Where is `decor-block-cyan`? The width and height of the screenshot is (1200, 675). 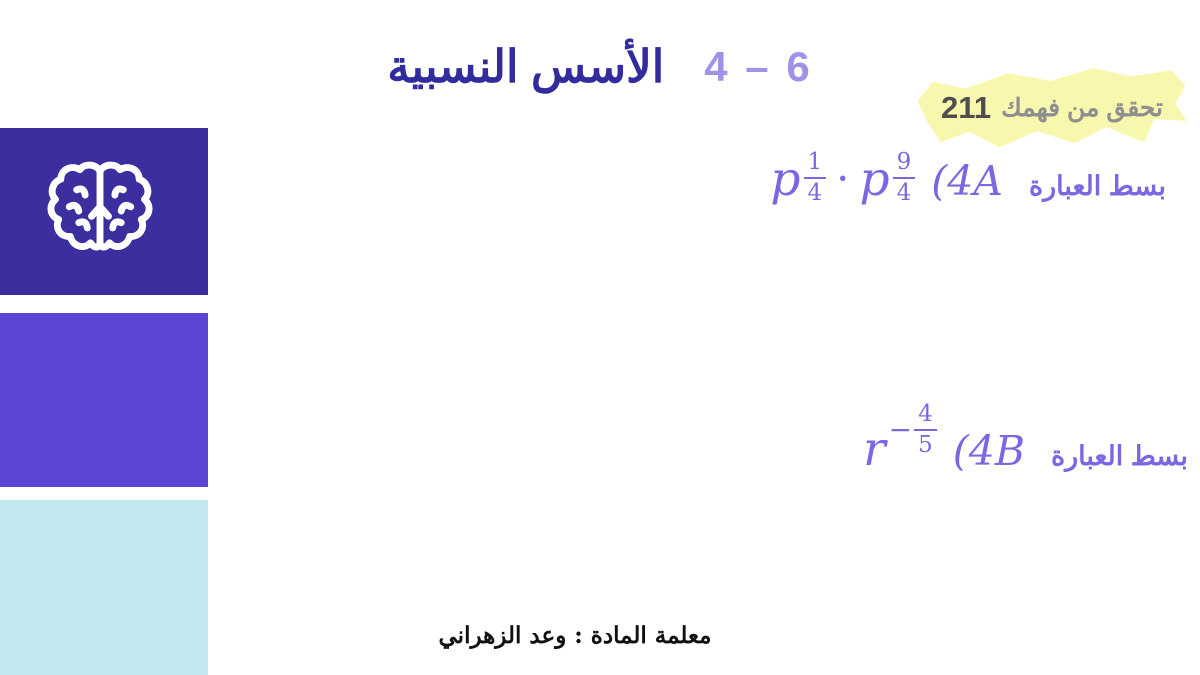
decor-block-cyan is located at coordinates (104, 587).